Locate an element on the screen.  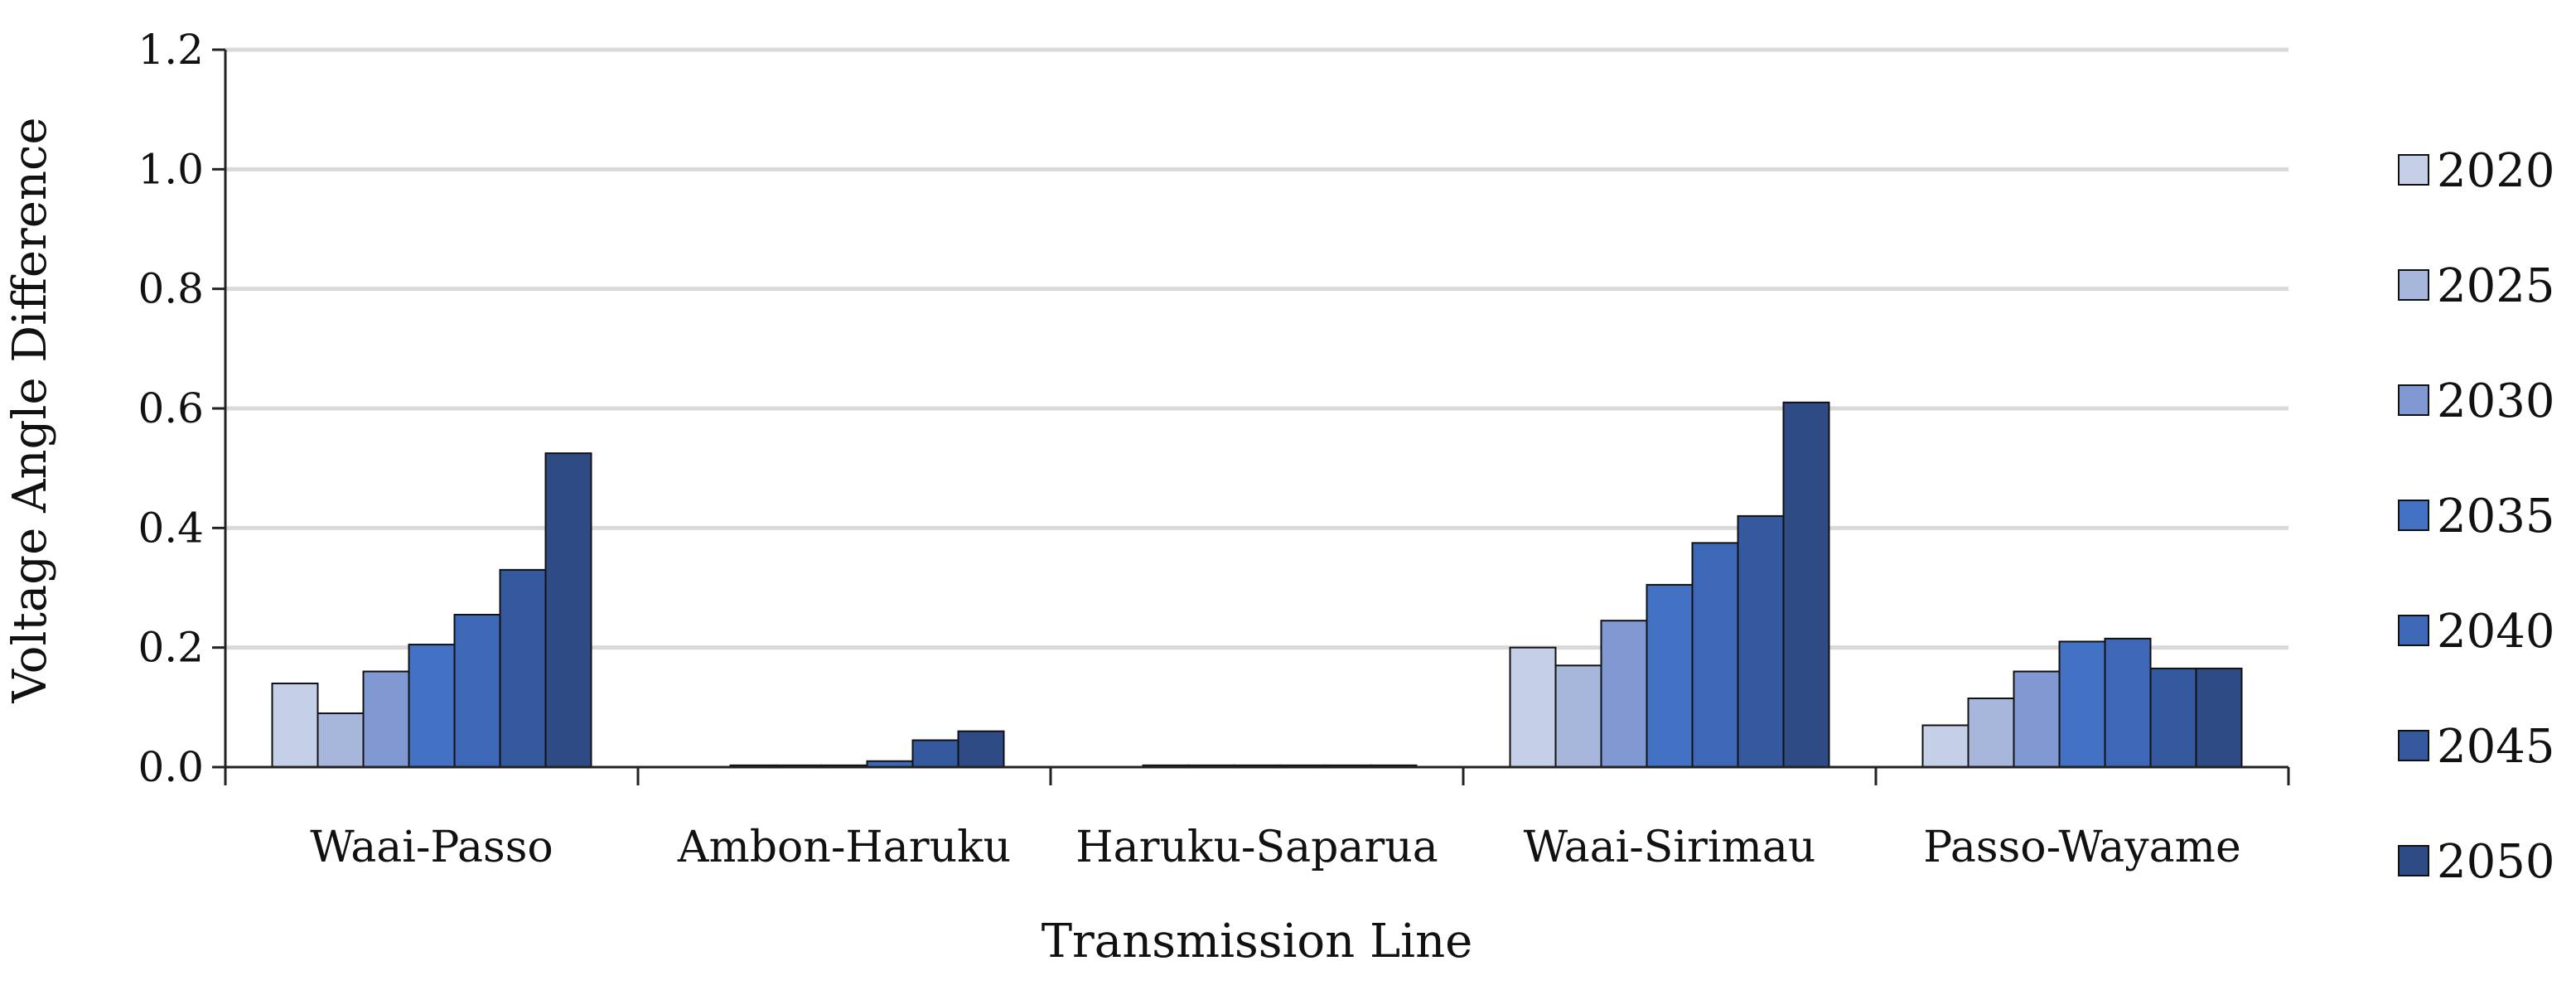
legend-swatch-2030 is located at coordinates (2413, 400).